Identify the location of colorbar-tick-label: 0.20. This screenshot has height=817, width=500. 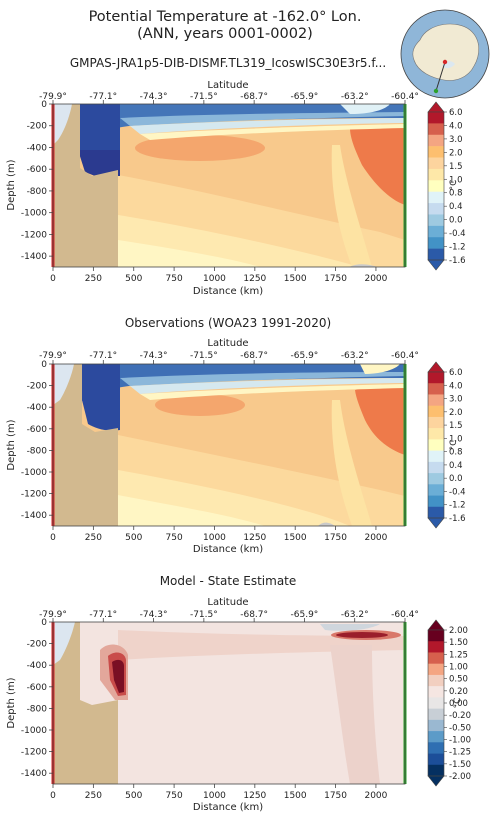
(458, 692).